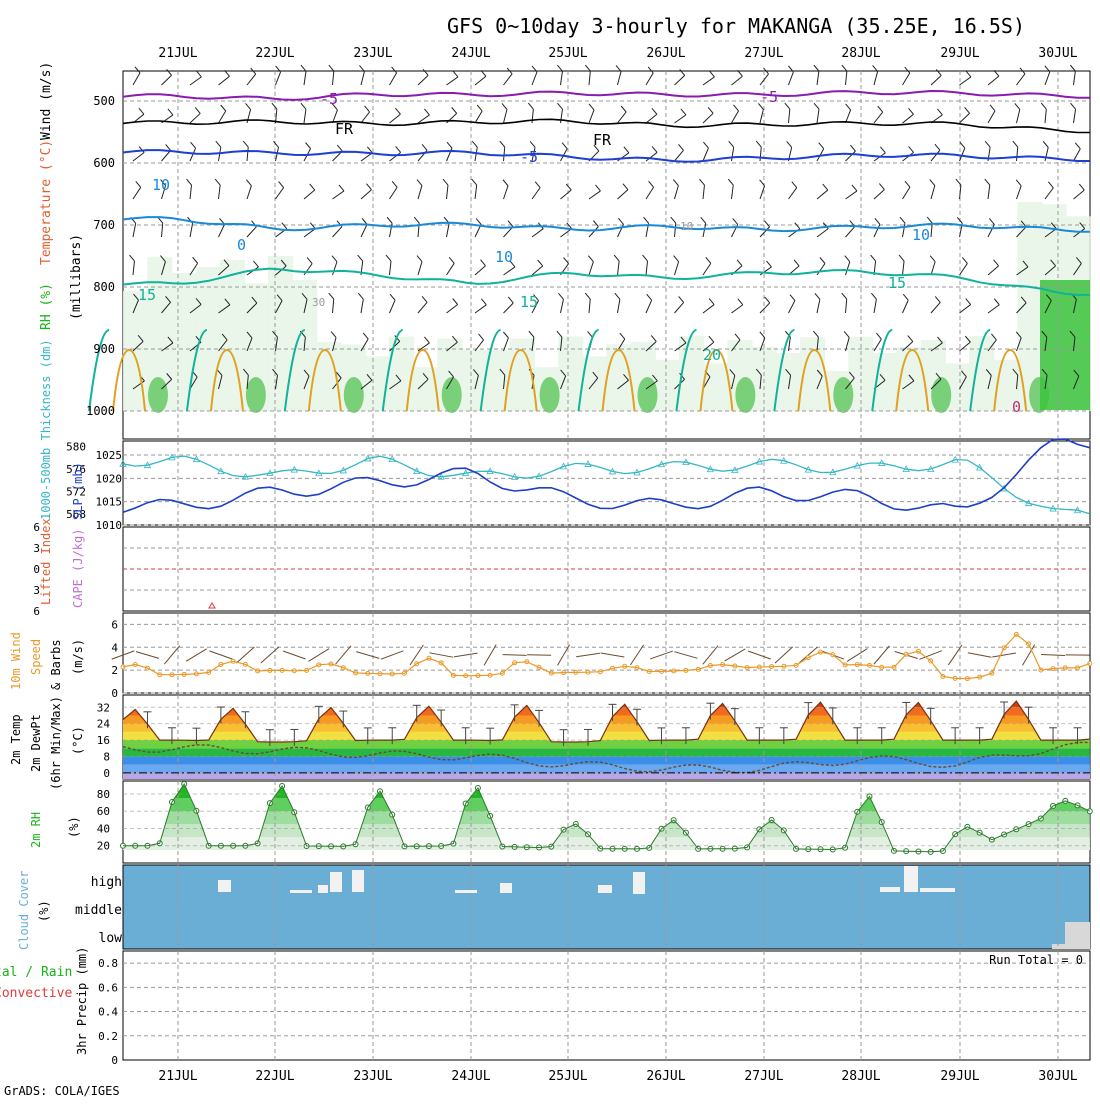 This screenshot has width=1100, height=1104. What do you see at coordinates (100, 411) in the screenshot?
I see `pressure-tick-1000: 1000` at bounding box center [100, 411].